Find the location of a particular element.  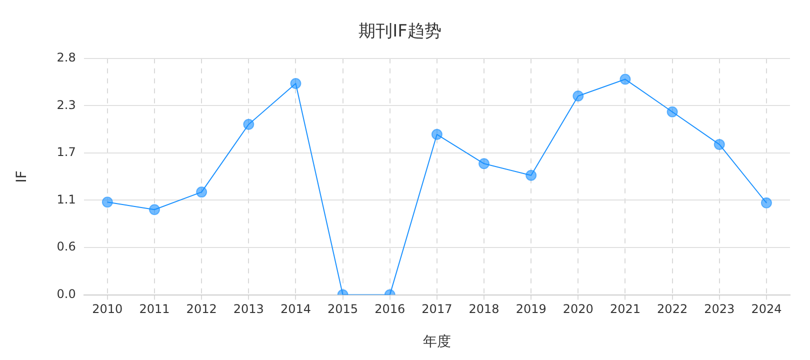

x-axis-title: 年度 is located at coordinates (436, 342).